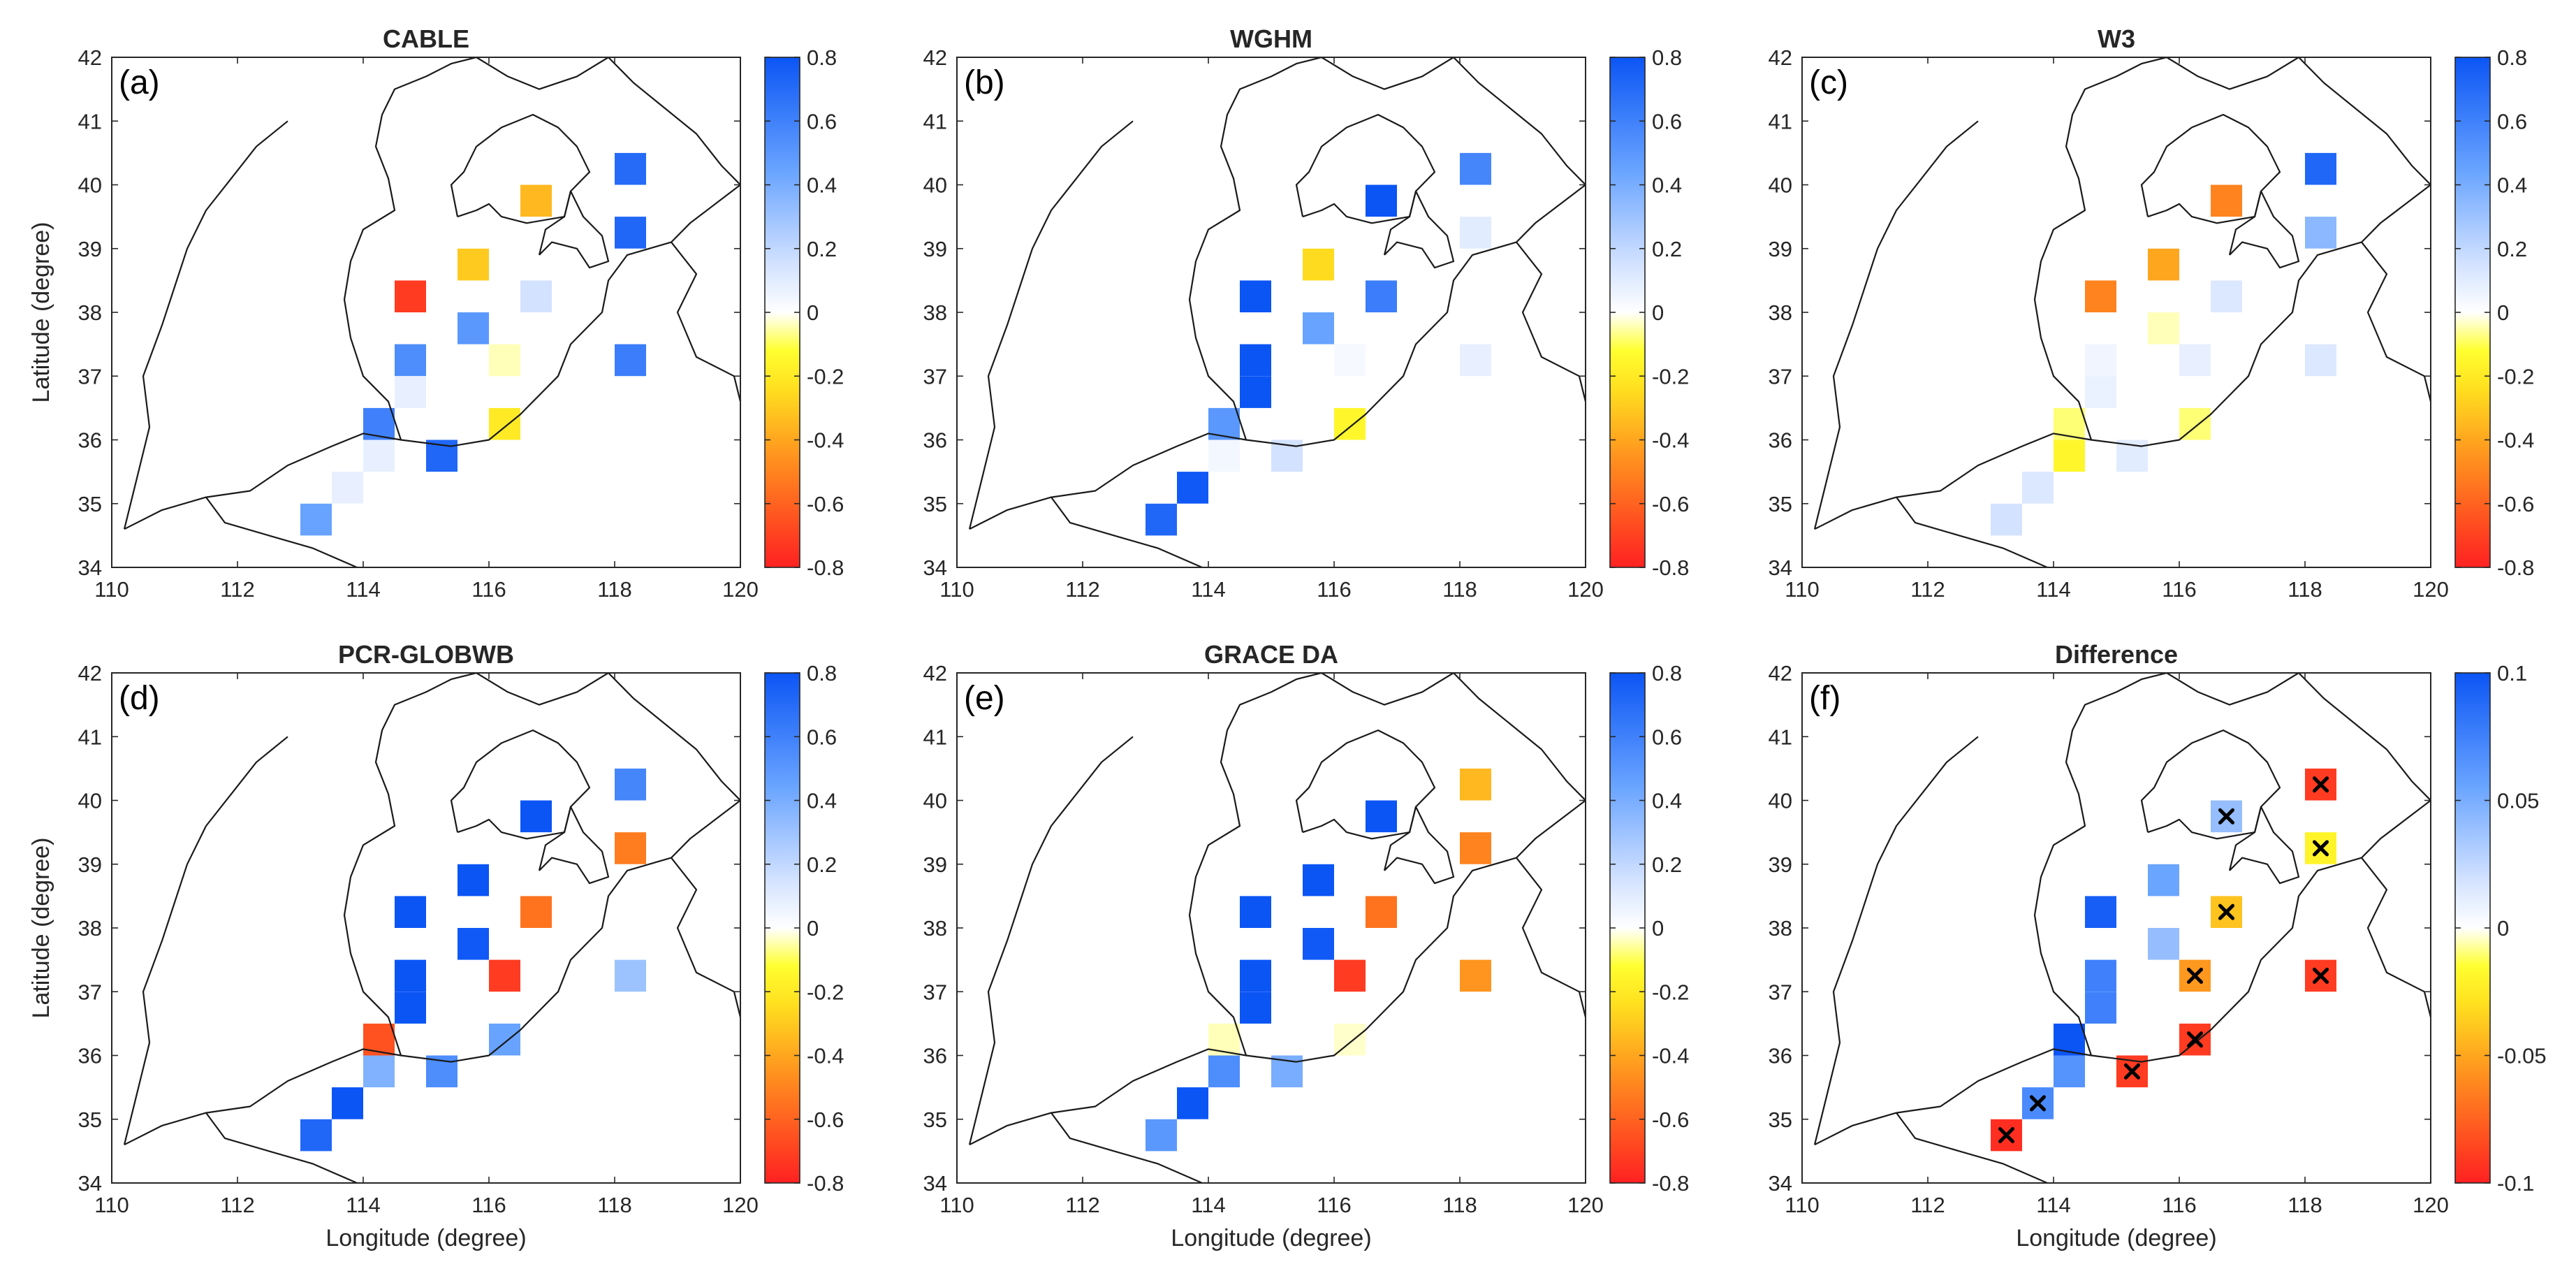  What do you see at coordinates (426, 654) in the screenshot?
I see `panel-title: PCR-GLOBWB` at bounding box center [426, 654].